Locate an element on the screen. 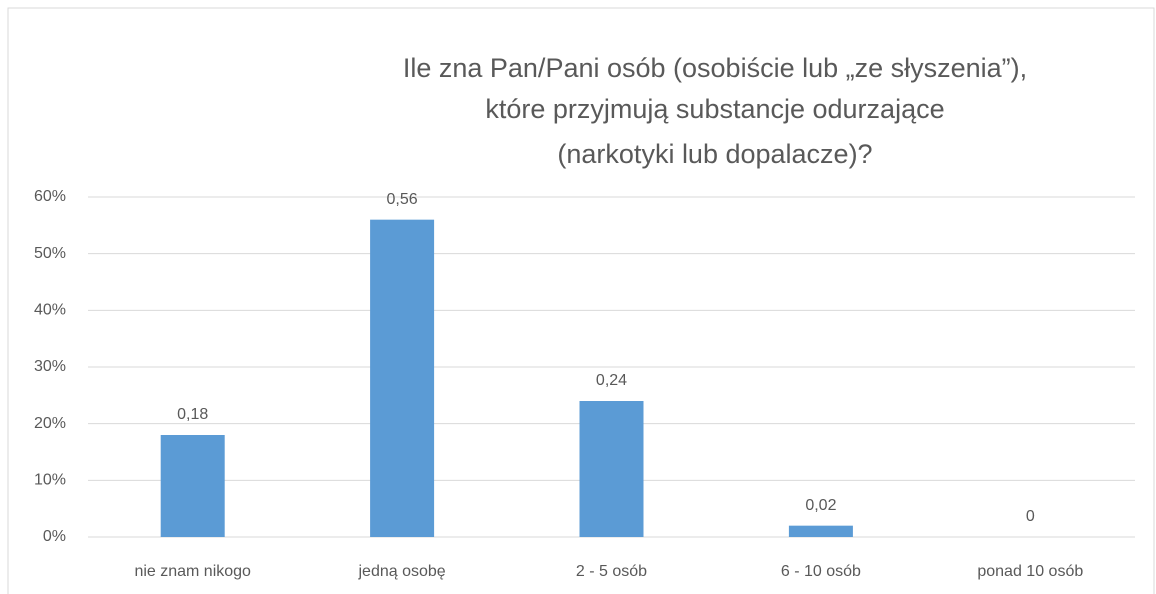 The height and width of the screenshot is (594, 1156). y-tick-label: 60% is located at coordinates (50, 196).